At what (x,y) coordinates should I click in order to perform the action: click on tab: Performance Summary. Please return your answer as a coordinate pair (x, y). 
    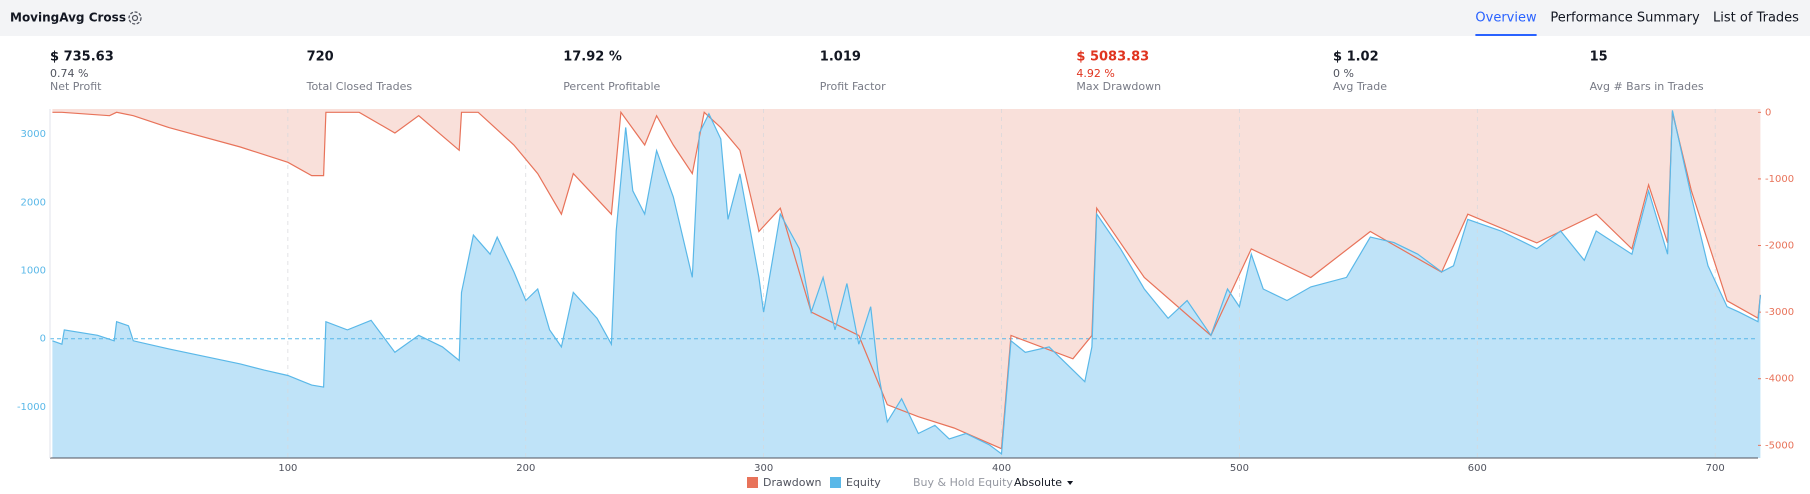
    Looking at the image, I should click on (1625, 18).